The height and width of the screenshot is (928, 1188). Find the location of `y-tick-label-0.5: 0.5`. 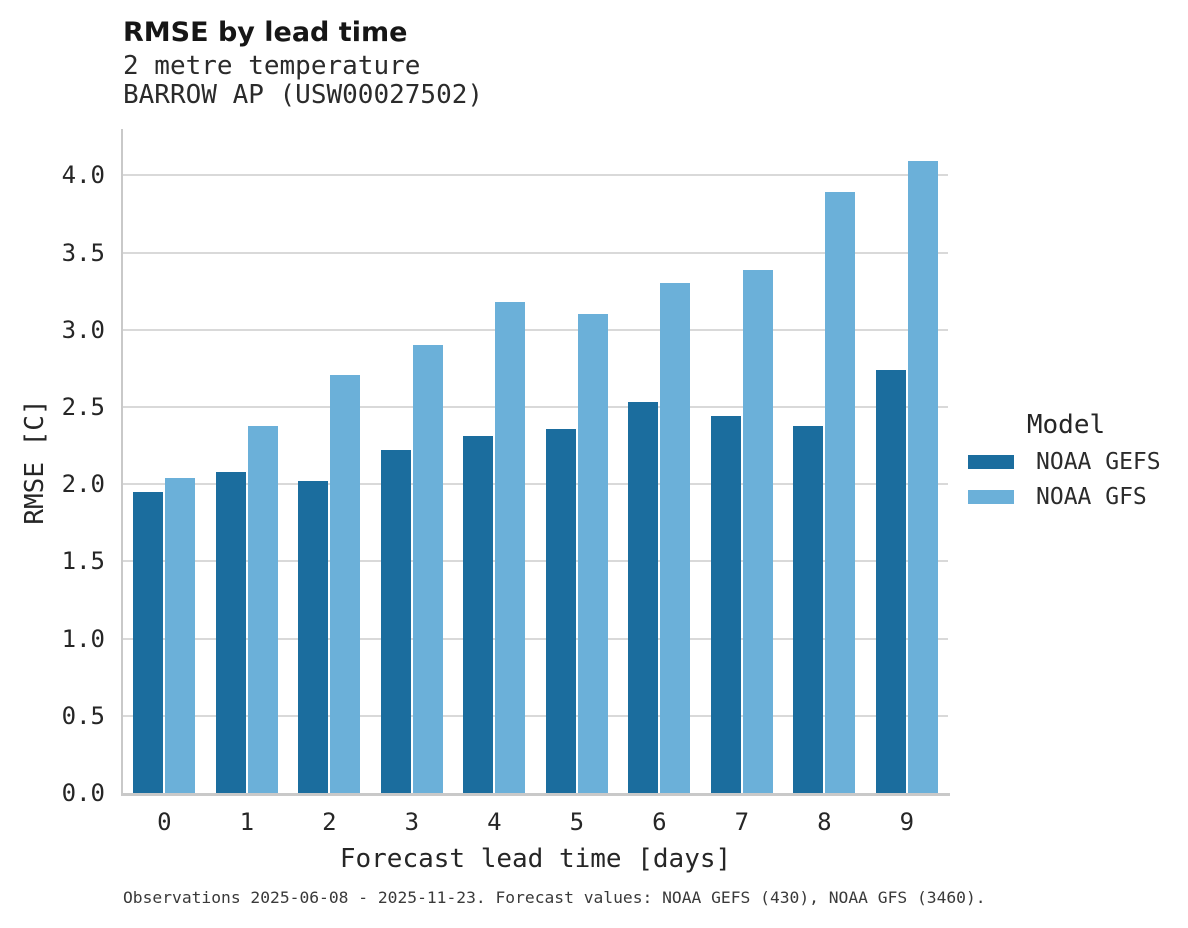

y-tick-label-0.5: 0.5 is located at coordinates (83, 715).